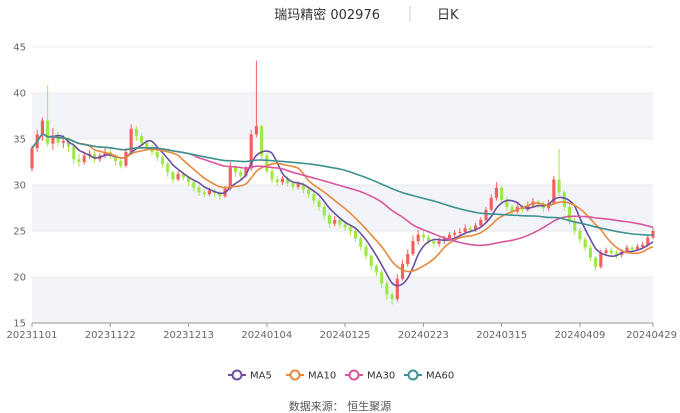 The height and width of the screenshot is (413, 680). Describe the element at coordinates (579, 335) in the screenshot. I see `x-tick-label: 20240409` at that location.